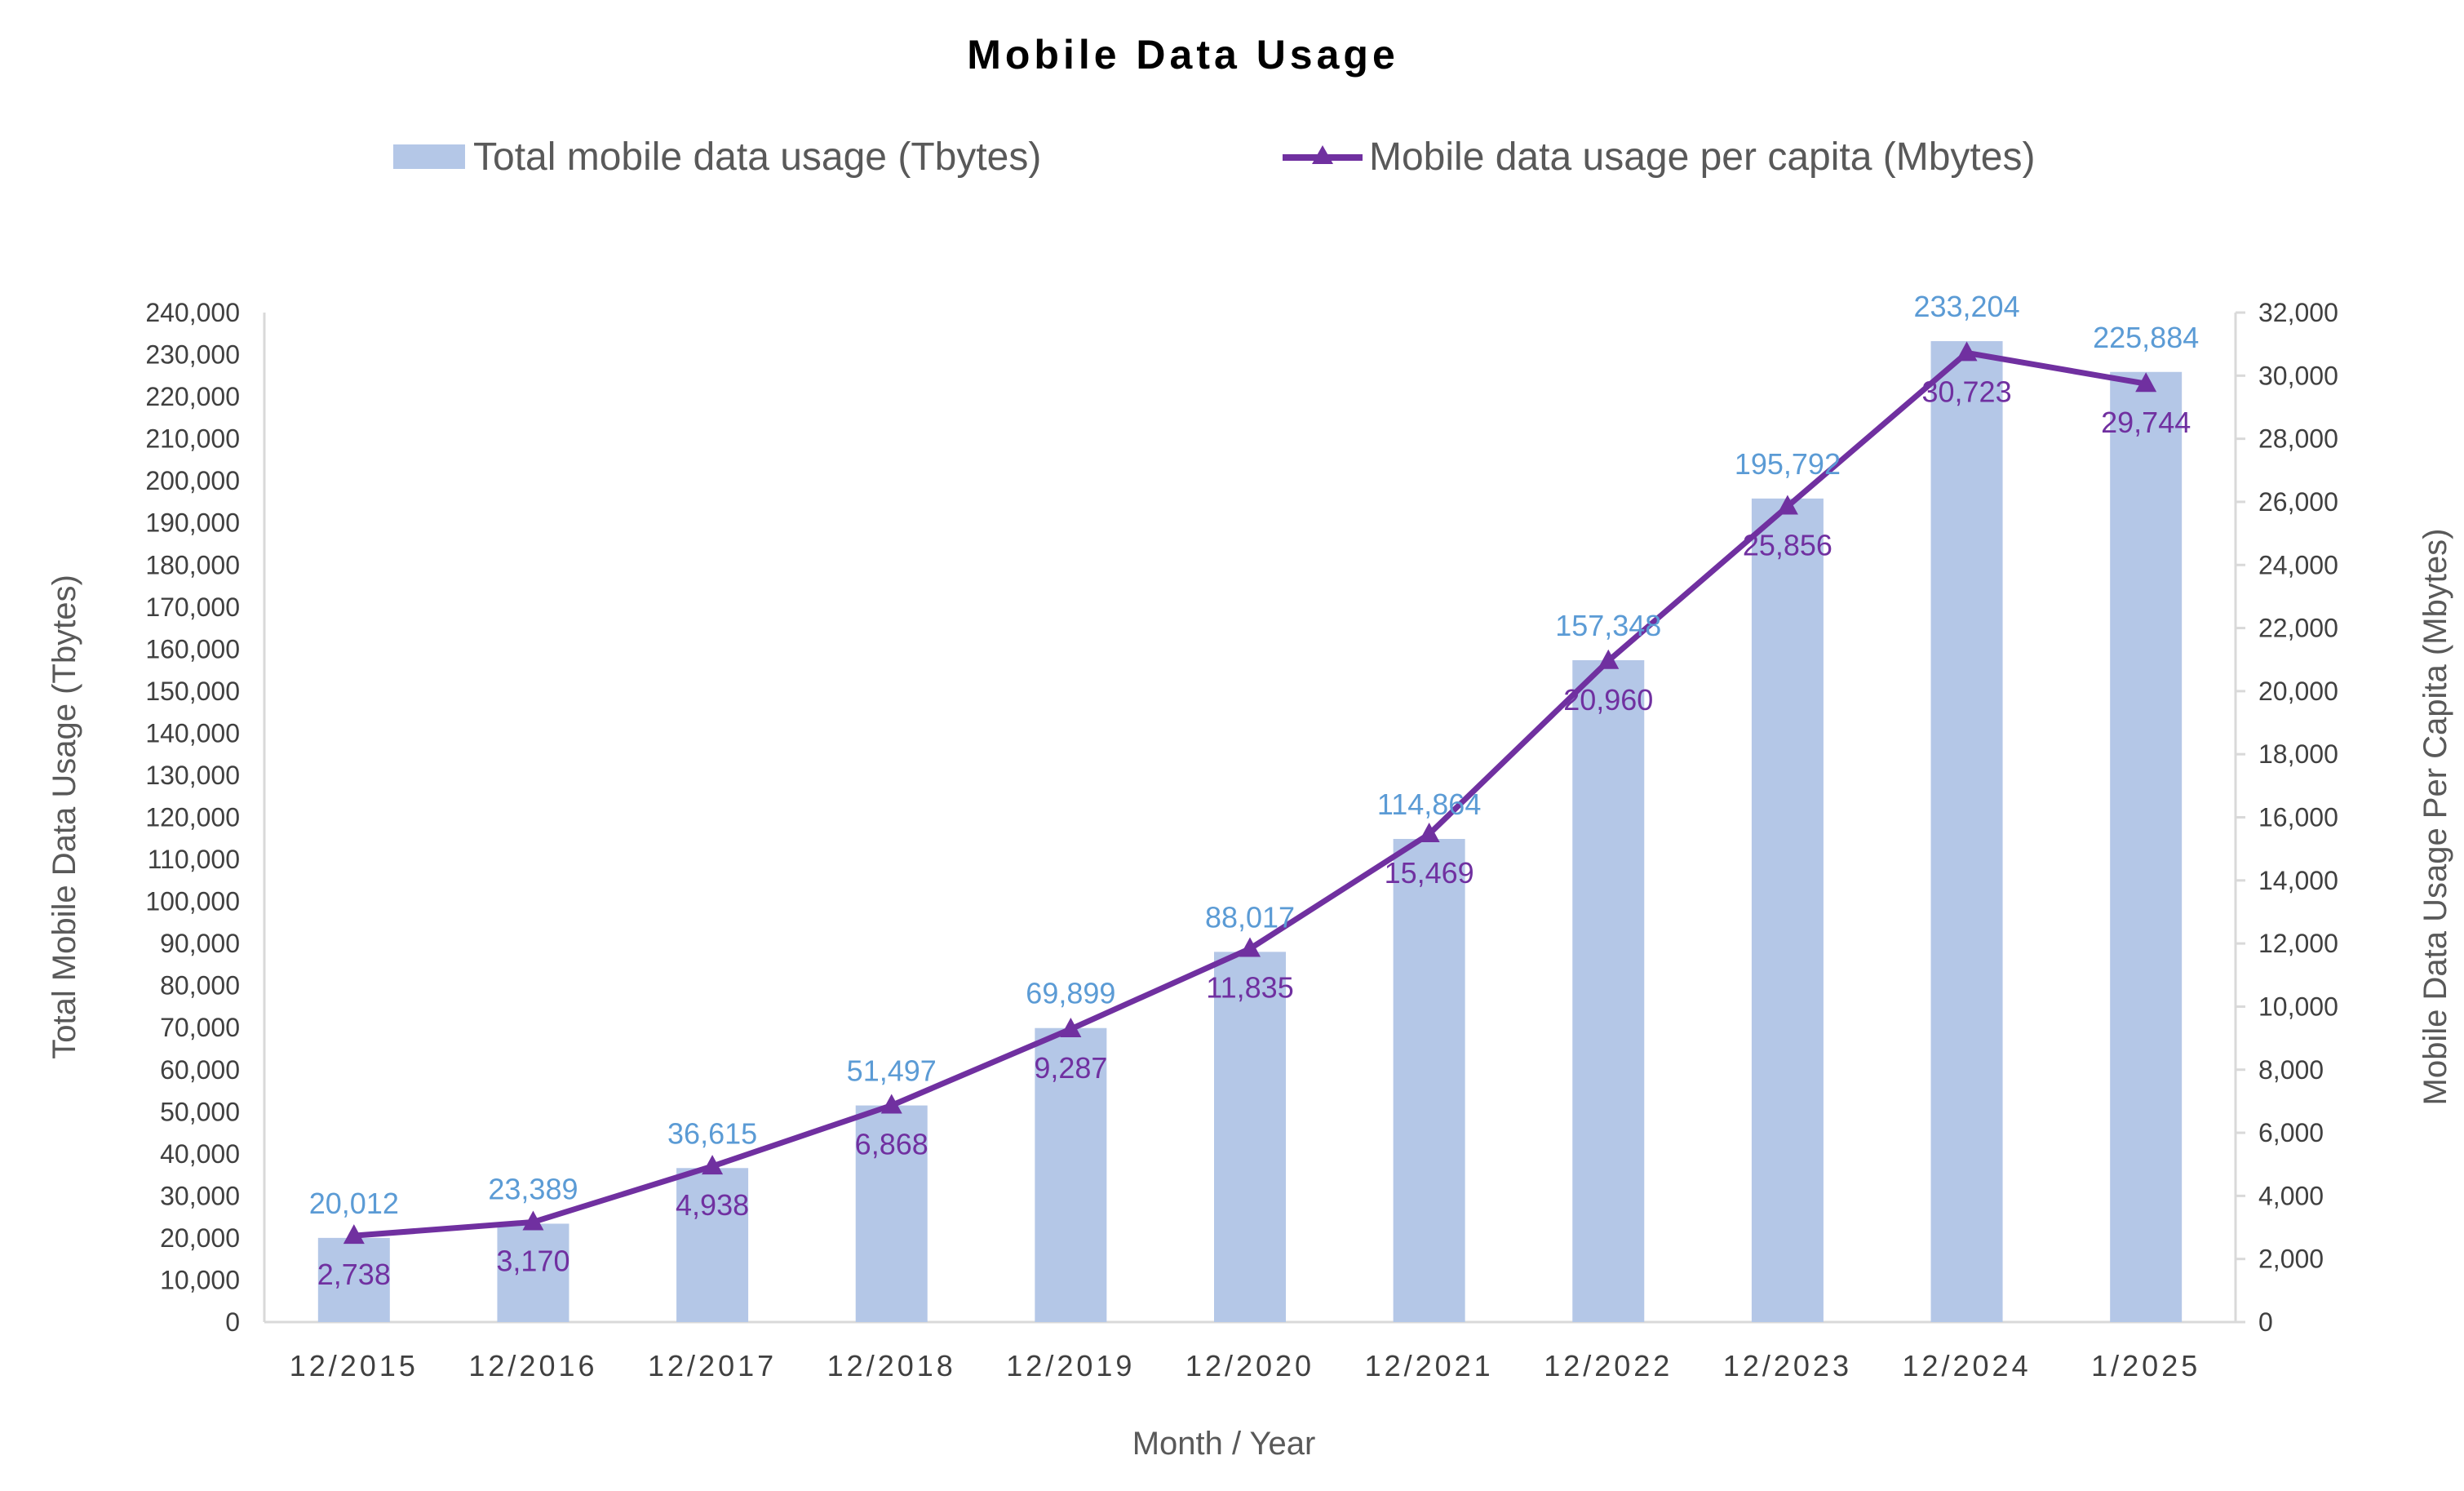  What do you see at coordinates (200, 986) in the screenshot?
I see `left-axis-tick-label: 80,000` at bounding box center [200, 986].